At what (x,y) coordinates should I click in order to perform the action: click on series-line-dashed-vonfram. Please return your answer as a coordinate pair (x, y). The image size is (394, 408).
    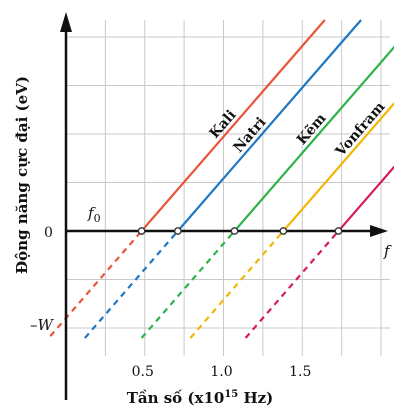
    Looking at the image, I should click on (237, 284).